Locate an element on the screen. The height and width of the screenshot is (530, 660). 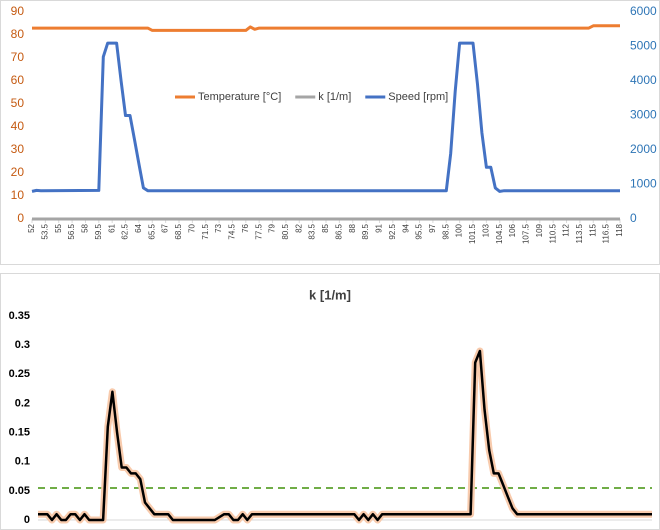
x-tick-label: 83.5 is located at coordinates (312, 231).